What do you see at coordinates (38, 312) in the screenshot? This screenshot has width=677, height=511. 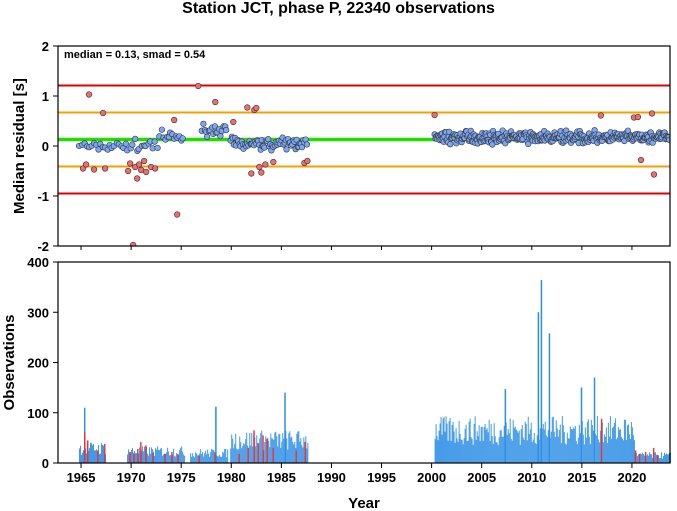 I see `y-tick-label: 300` at bounding box center [38, 312].